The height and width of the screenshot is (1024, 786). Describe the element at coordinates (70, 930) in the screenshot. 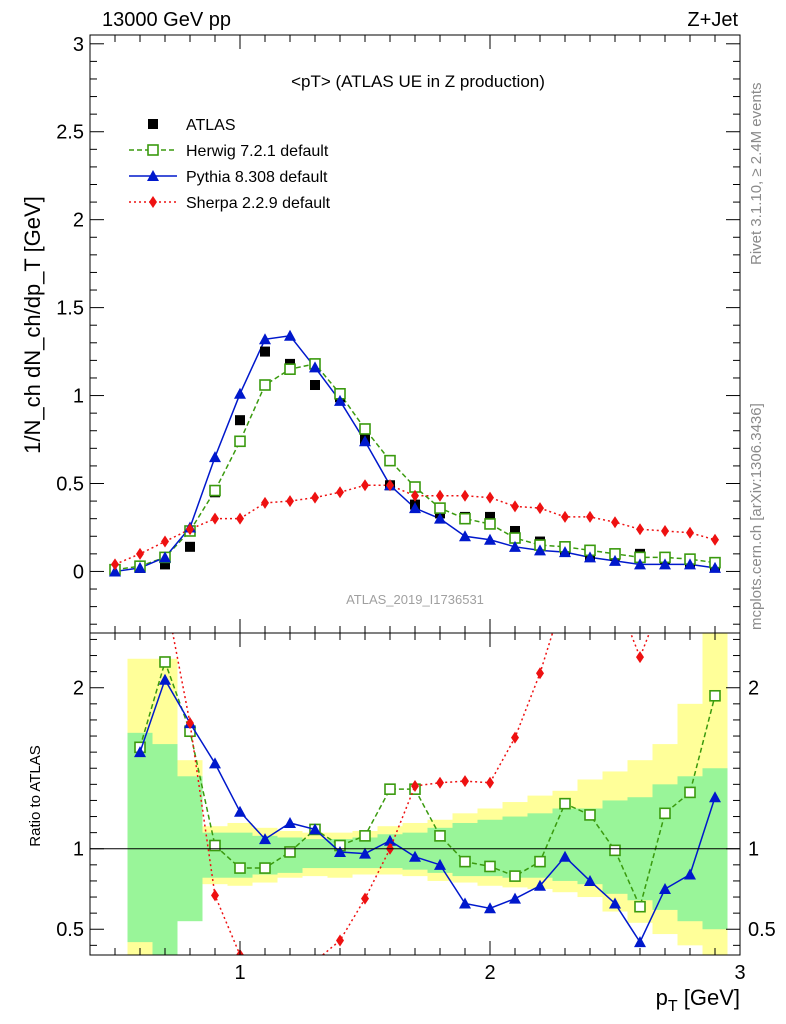

I see `ratio-y-tick-label: 0.5` at that location.